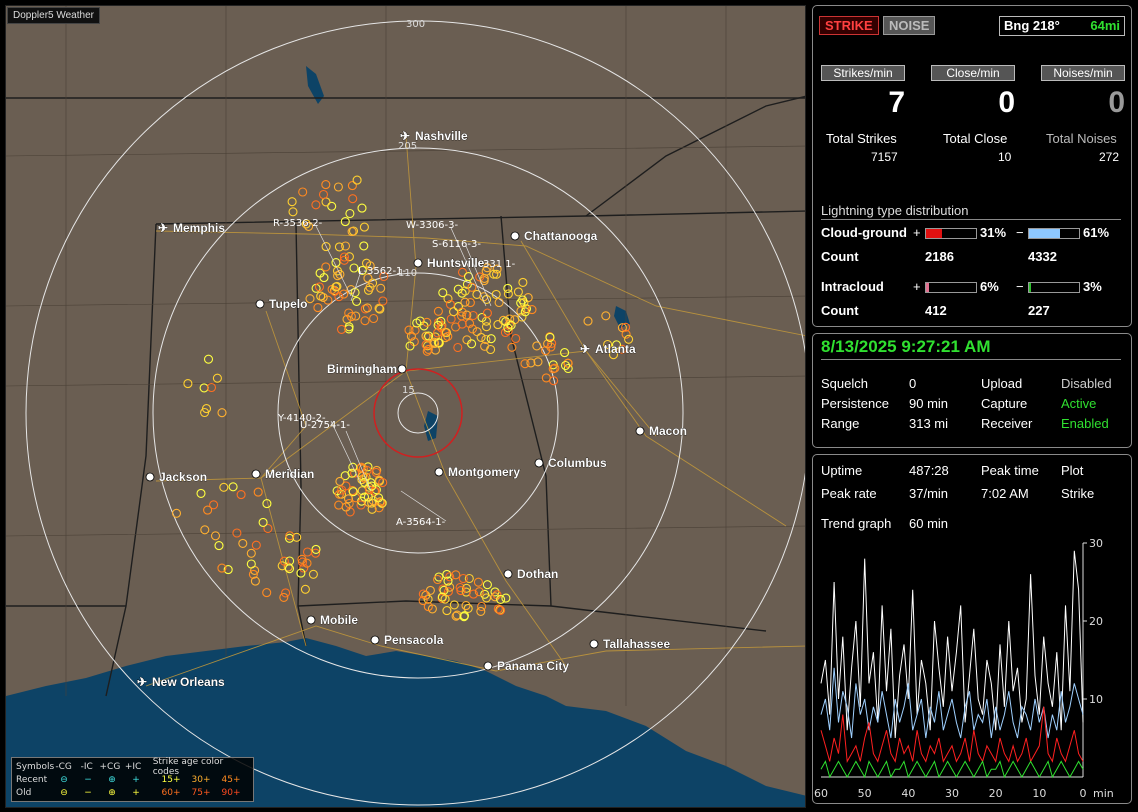  What do you see at coordinates (1078, 493) in the screenshot?
I see `plot-value: Strike` at bounding box center [1078, 493].